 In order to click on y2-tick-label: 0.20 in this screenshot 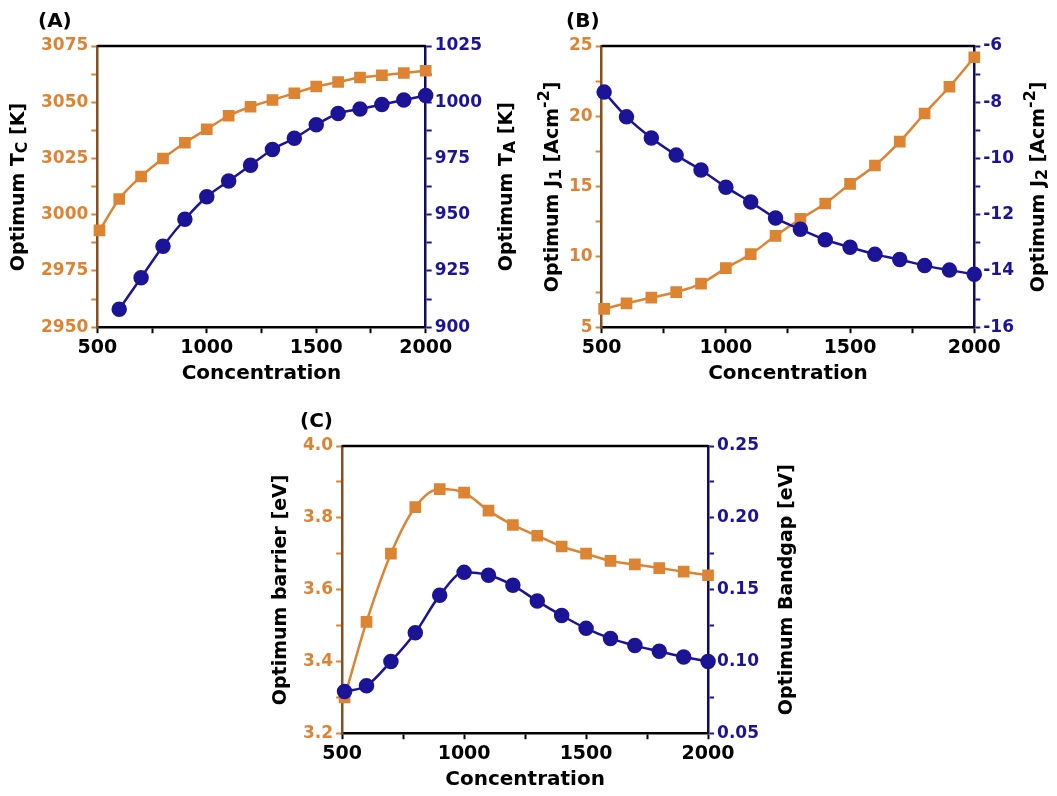, I will do `click(738, 516)`.